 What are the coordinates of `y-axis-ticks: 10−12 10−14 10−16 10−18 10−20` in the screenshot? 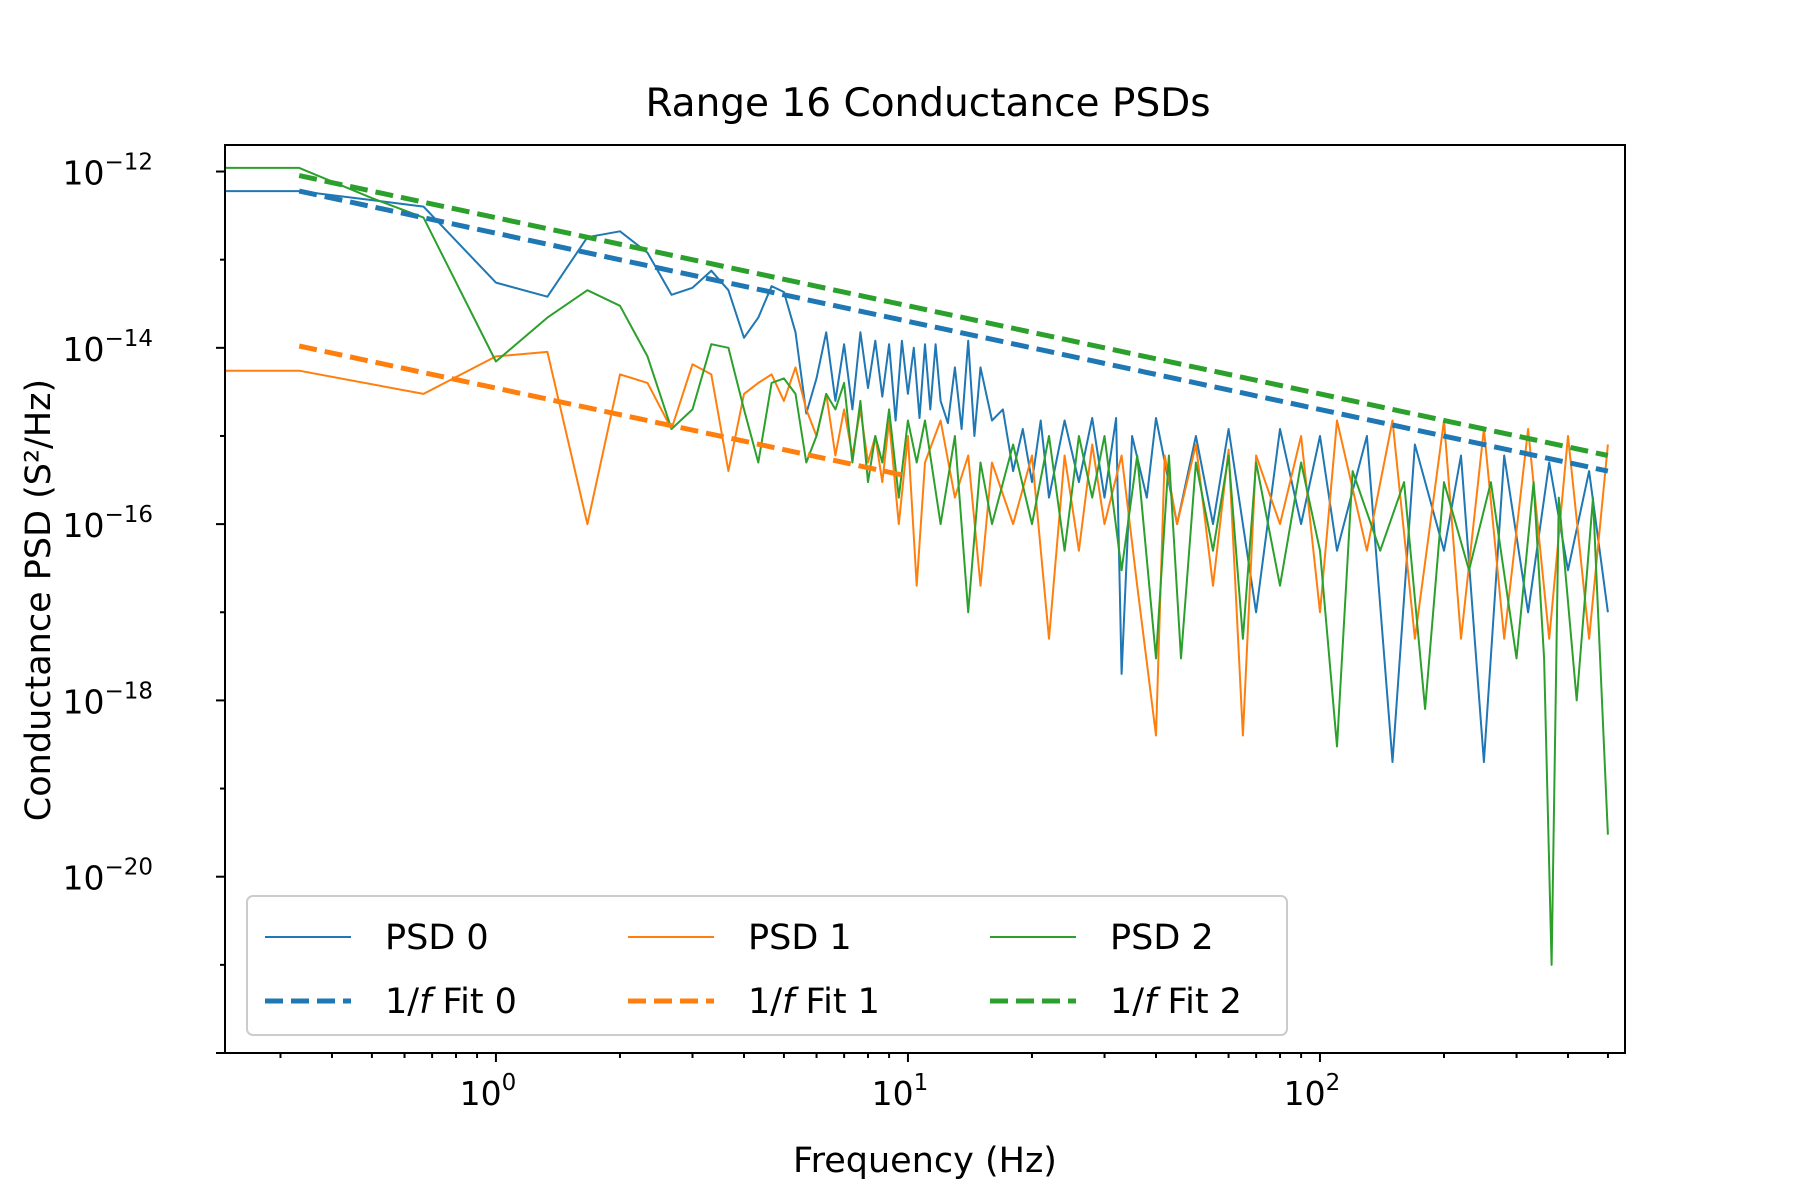 It's located at (143, 602).